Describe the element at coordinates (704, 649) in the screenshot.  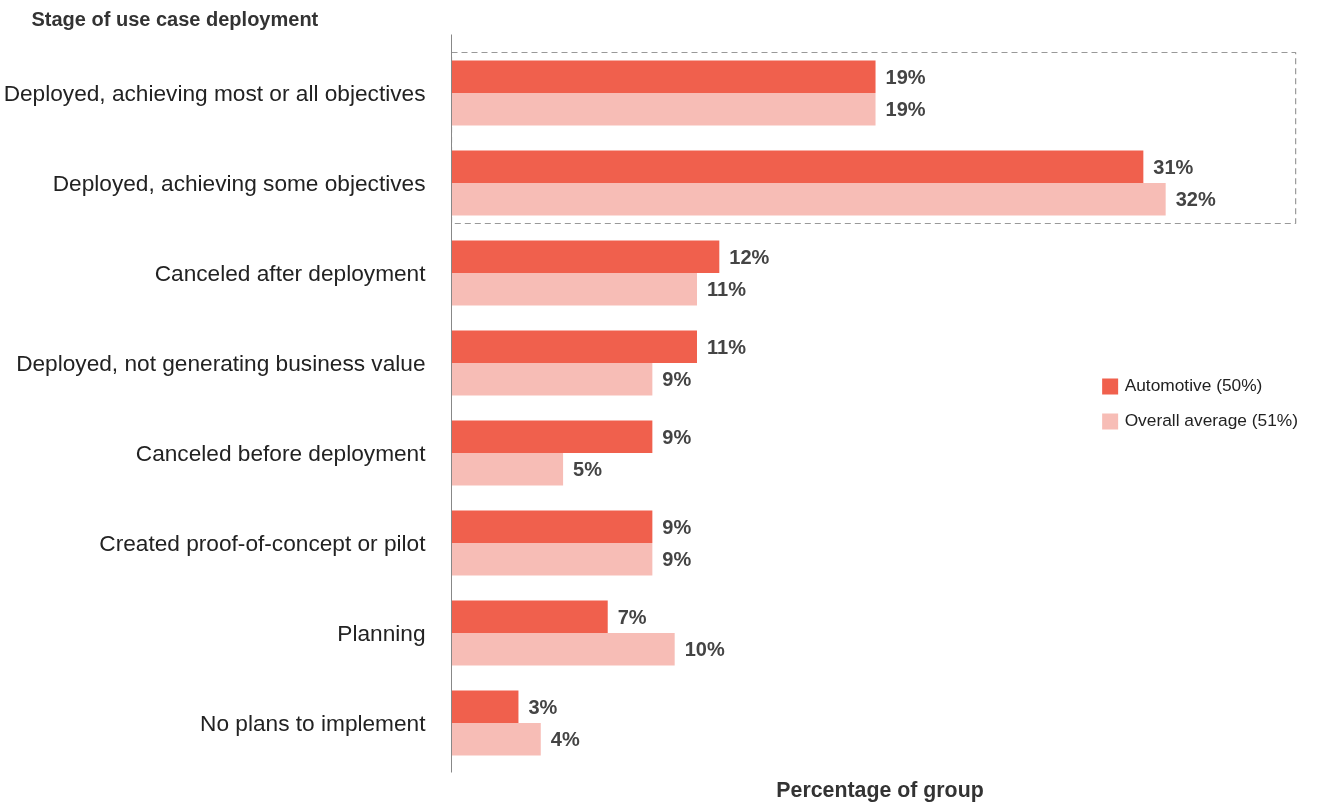
I see `data-label: 10%` at that location.